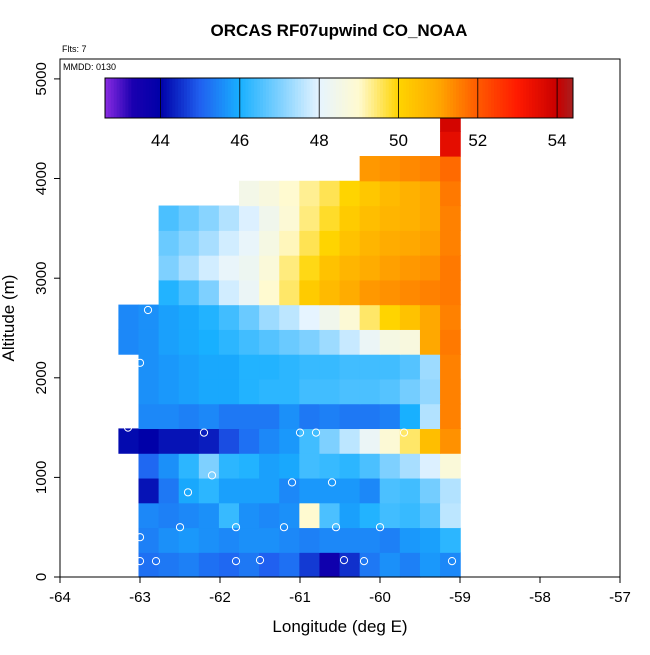 This screenshot has height=655, width=650. Describe the element at coordinates (60, 597) in the screenshot. I see `x-tick-label: -64` at that location.